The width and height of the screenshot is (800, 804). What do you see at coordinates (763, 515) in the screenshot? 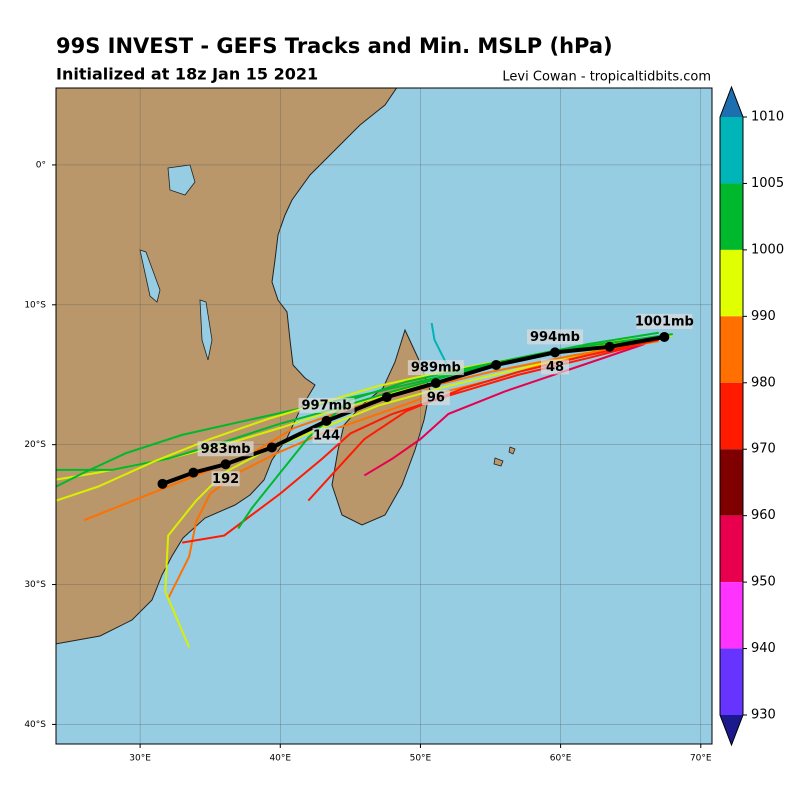
I see `colorbar-tick-label: 960` at bounding box center [763, 515].